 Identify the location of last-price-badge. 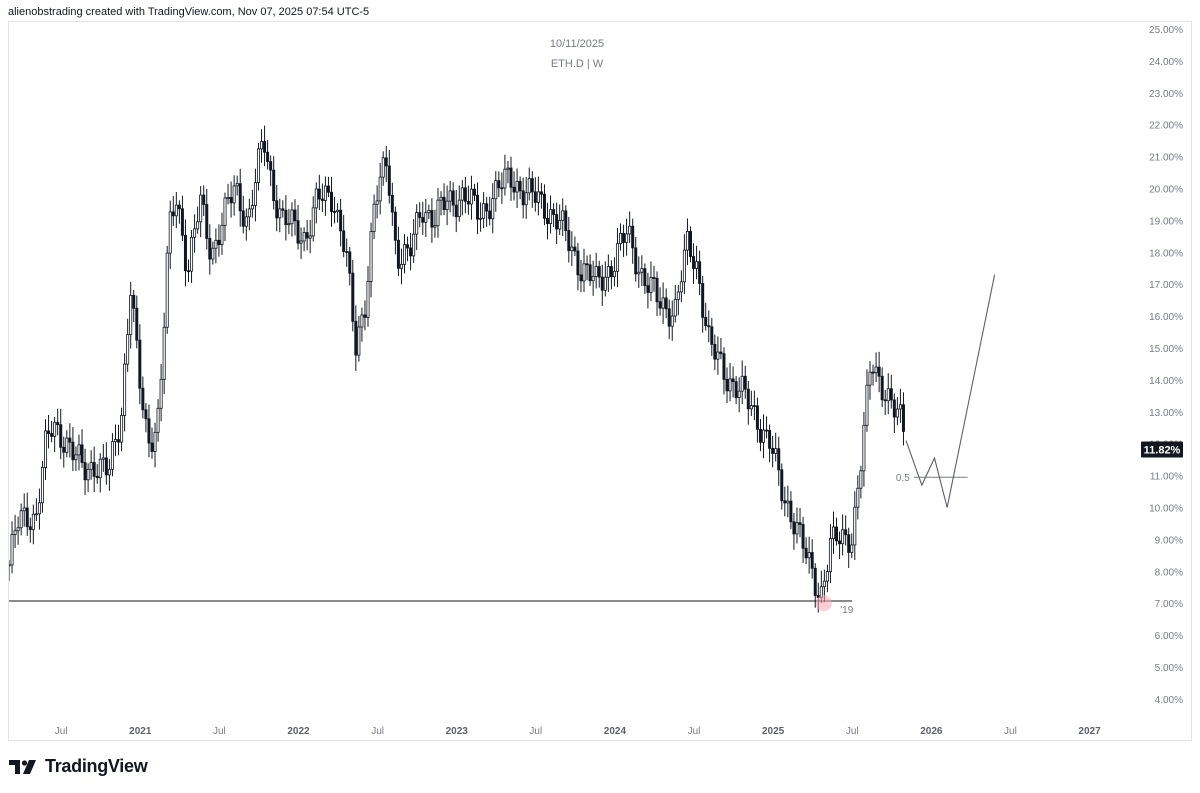
(1162, 449).